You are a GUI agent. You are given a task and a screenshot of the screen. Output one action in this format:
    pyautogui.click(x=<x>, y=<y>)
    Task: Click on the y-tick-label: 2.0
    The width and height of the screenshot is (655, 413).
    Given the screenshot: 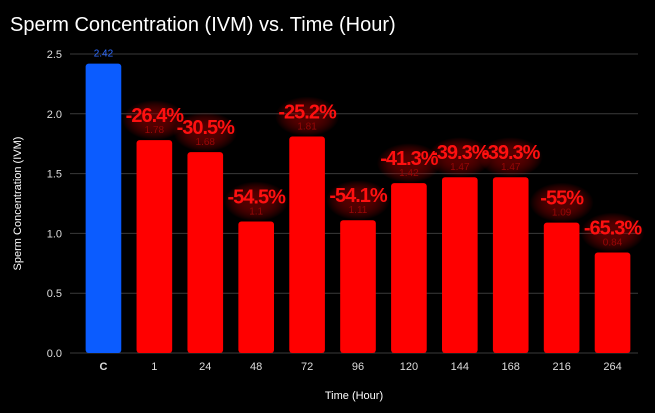 What is the action you would take?
    pyautogui.click(x=54, y=115)
    